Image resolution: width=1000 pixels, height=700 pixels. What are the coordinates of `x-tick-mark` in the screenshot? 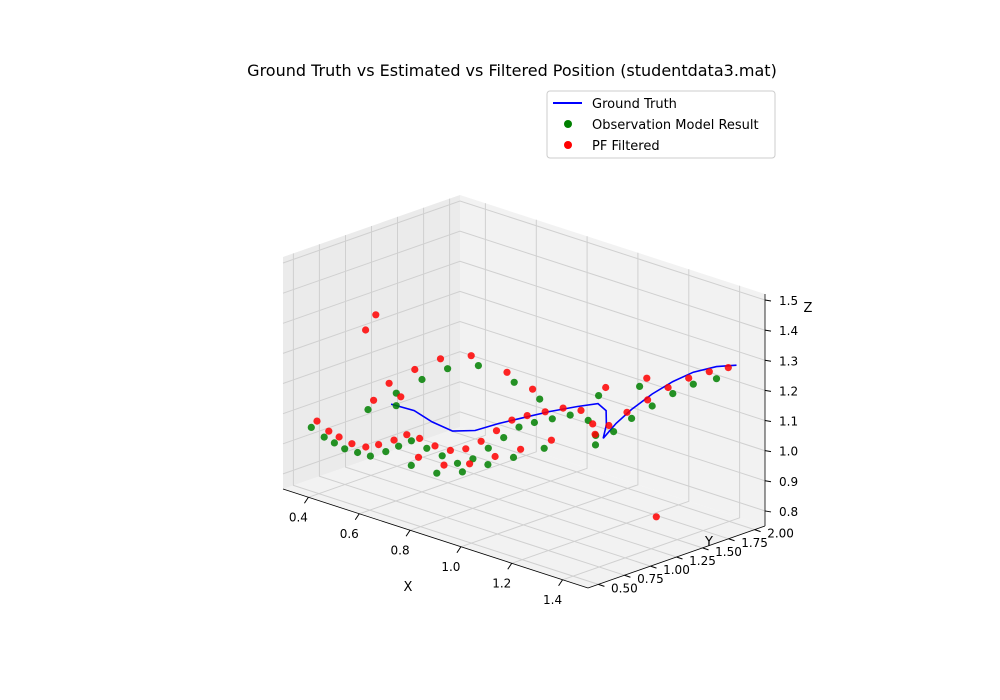 It's located at (510, 566).